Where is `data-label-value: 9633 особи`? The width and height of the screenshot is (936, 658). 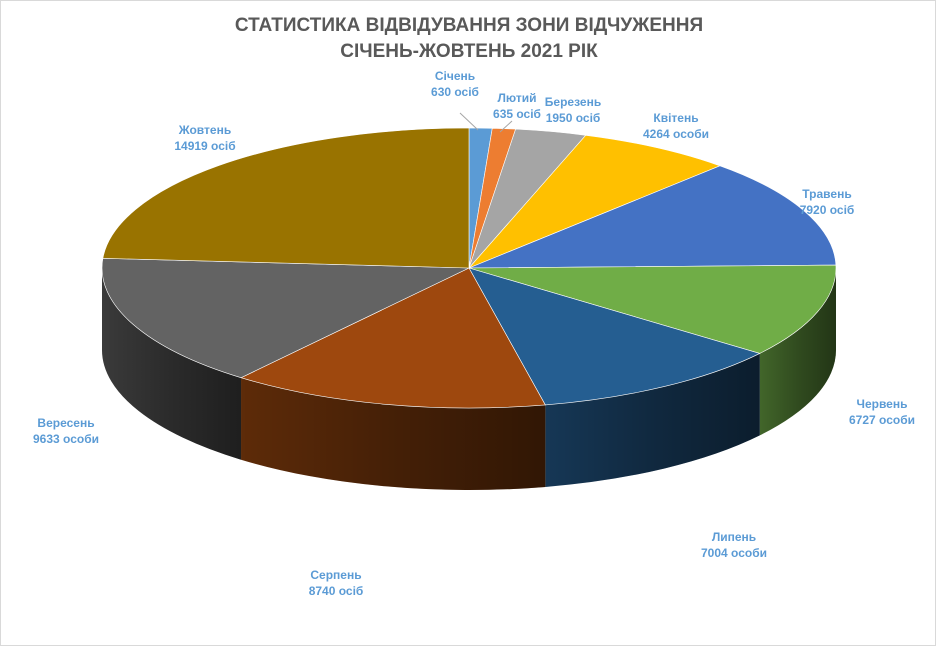
data-label-value: 9633 особи is located at coordinates (66, 439).